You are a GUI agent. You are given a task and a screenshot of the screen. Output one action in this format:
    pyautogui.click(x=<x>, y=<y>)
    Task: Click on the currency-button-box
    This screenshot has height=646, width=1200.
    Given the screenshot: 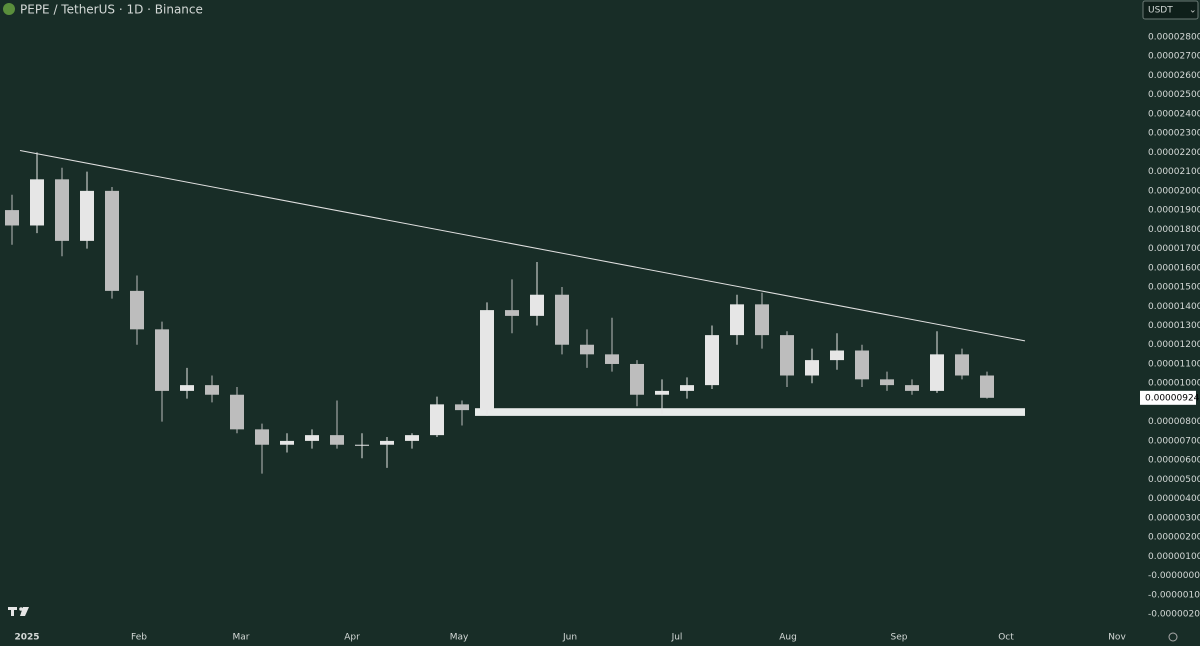 What is the action you would take?
    pyautogui.click(x=1170, y=10)
    